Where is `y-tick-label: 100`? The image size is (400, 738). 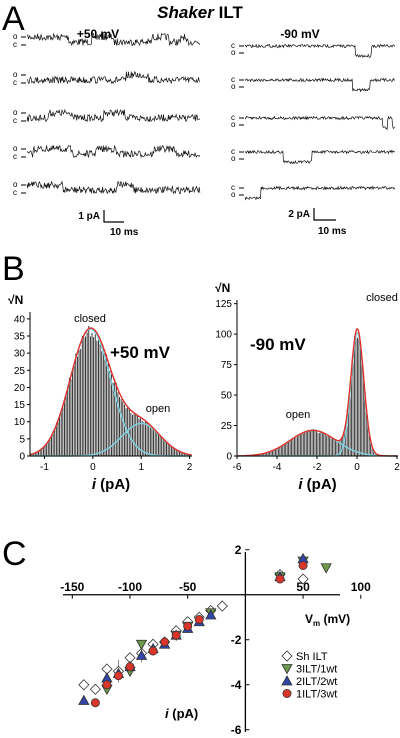 y-tick-label: 100 is located at coordinates (223, 335).